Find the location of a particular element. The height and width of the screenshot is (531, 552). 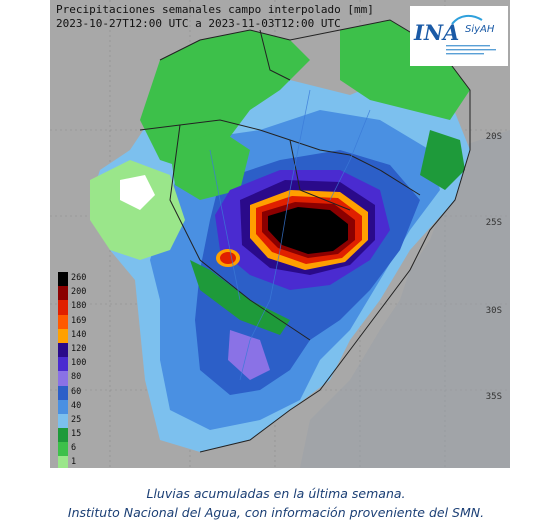

color-legend: 2602001801691401201008060402515610 is located at coordinates (72, 370).